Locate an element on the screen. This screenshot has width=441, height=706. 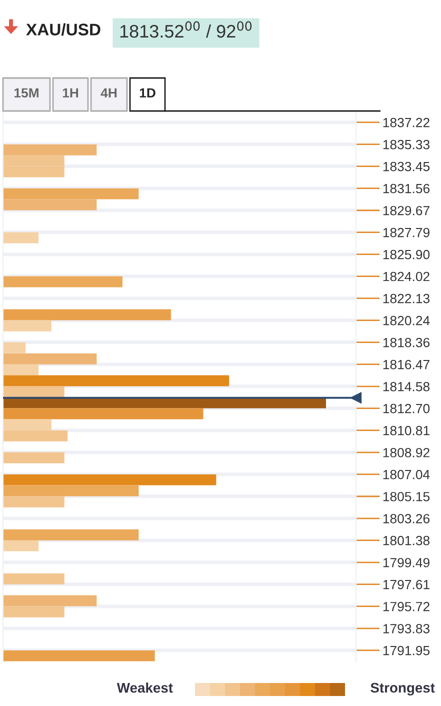
y-tick-label: 1833.45 is located at coordinates (406, 167).